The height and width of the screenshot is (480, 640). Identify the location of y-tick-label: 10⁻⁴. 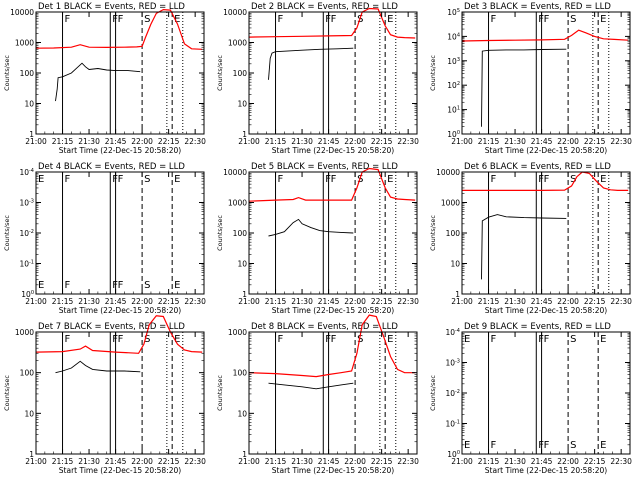
(452, 332).